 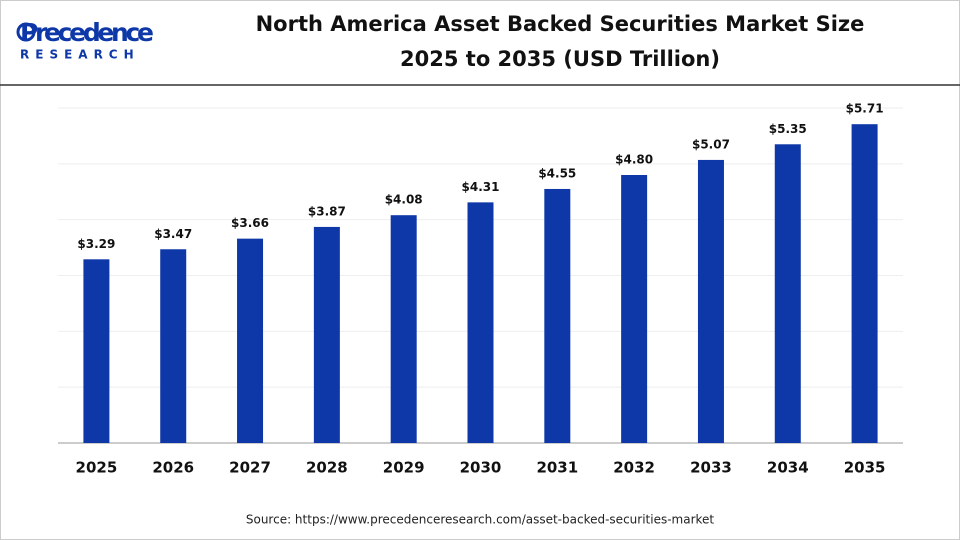 What do you see at coordinates (788, 468) in the screenshot?
I see `x-tick-label: 2034` at bounding box center [788, 468].